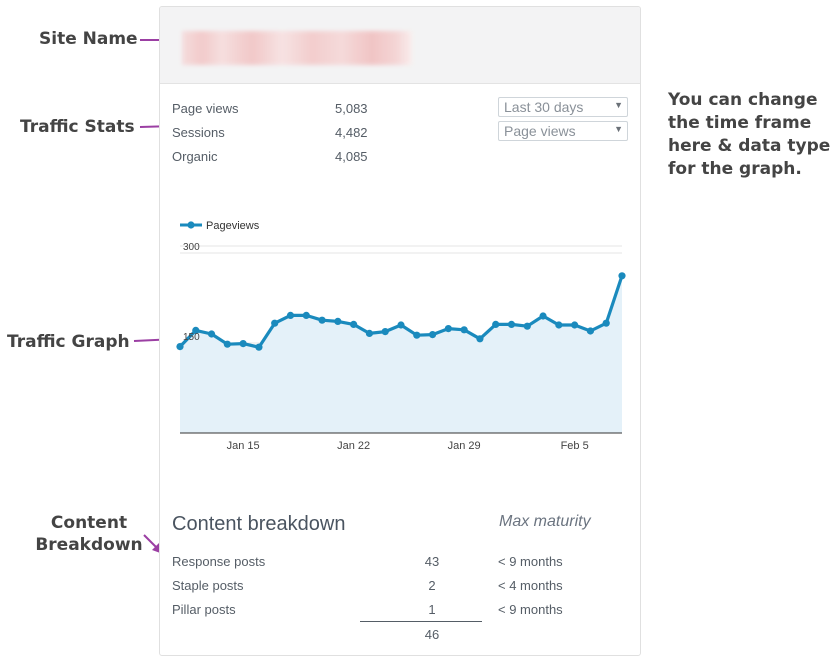 The height and width of the screenshot is (662, 838). What do you see at coordinates (89, 523) in the screenshot?
I see `annotation-content-line1: Content` at bounding box center [89, 523].